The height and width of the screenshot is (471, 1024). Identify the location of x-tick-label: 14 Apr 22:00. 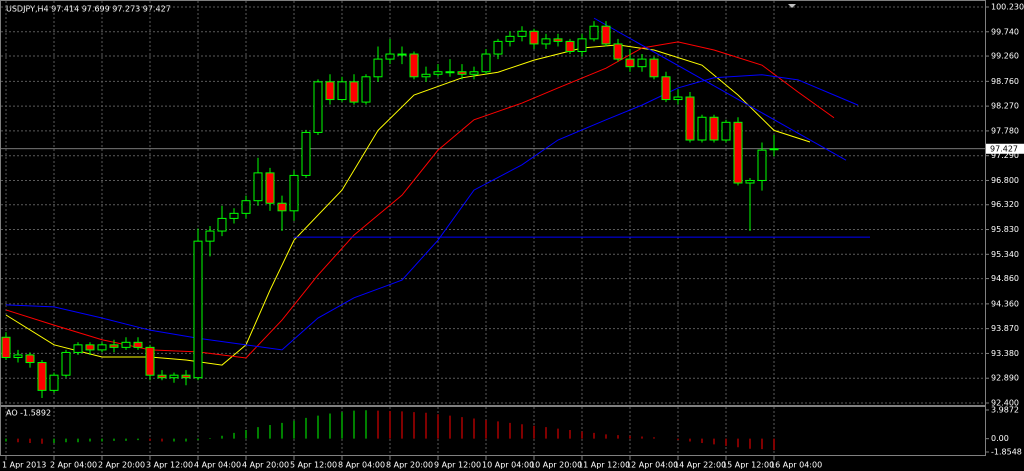
(700, 465).